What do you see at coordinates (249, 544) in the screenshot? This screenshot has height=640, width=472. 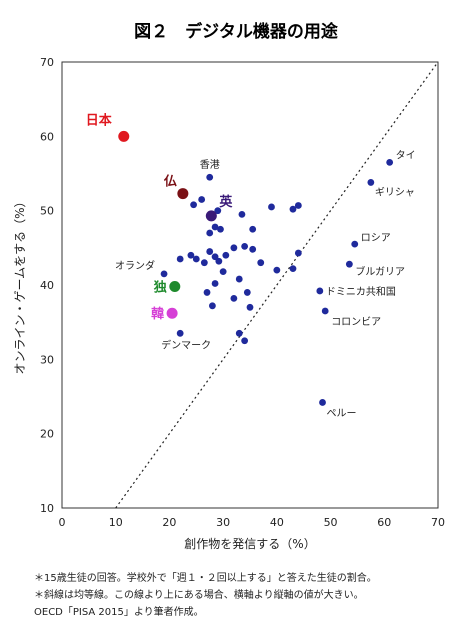 I see `x-axis-label: 創作物を発信する（%）` at bounding box center [249, 544].